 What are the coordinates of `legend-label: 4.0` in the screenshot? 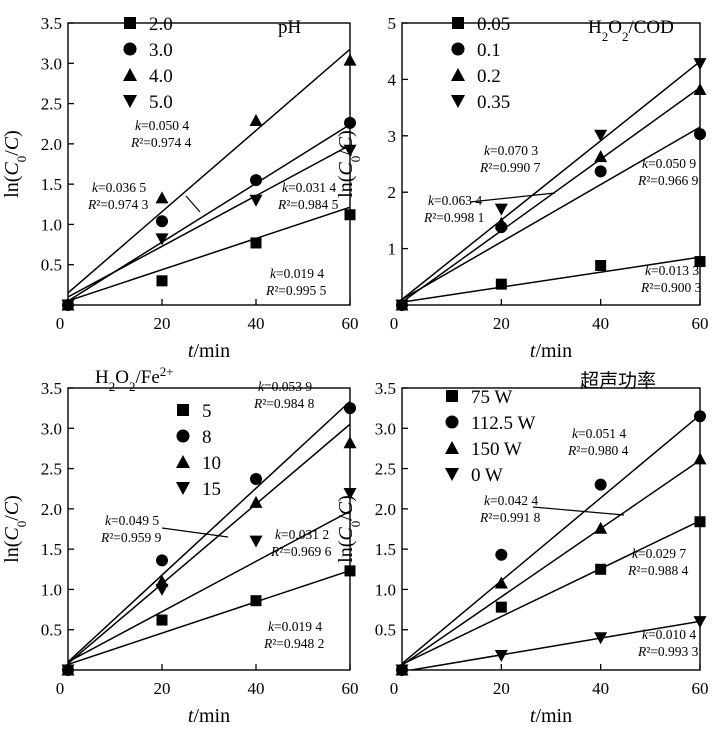 It's located at (161, 76).